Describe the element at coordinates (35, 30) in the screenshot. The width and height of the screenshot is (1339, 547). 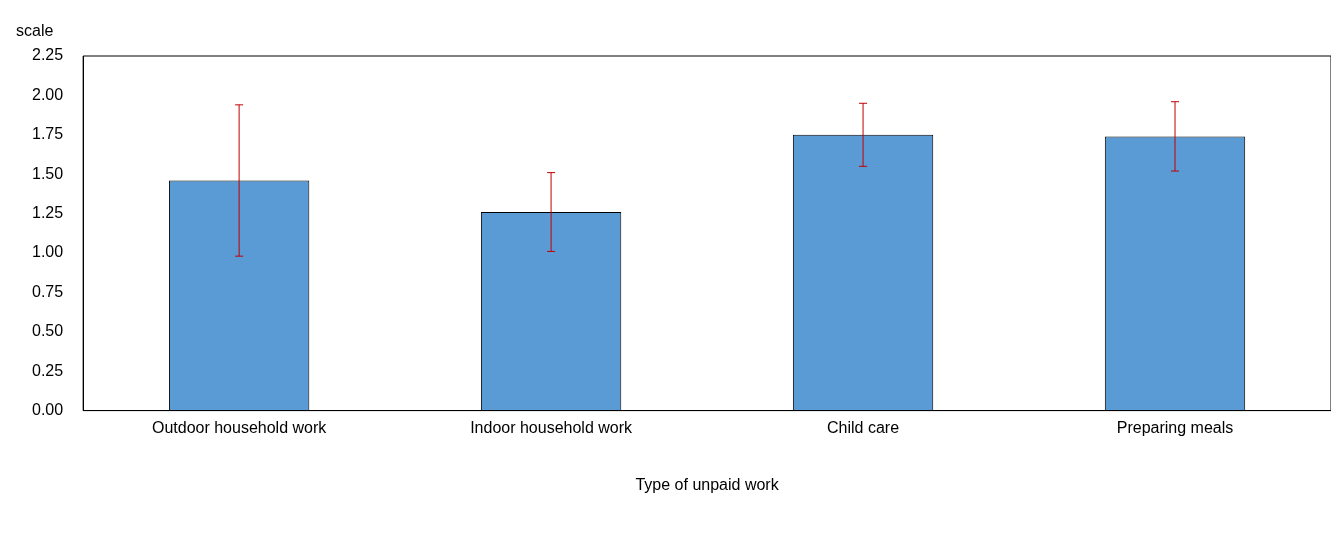
I see `y-axis-title: scale` at that location.